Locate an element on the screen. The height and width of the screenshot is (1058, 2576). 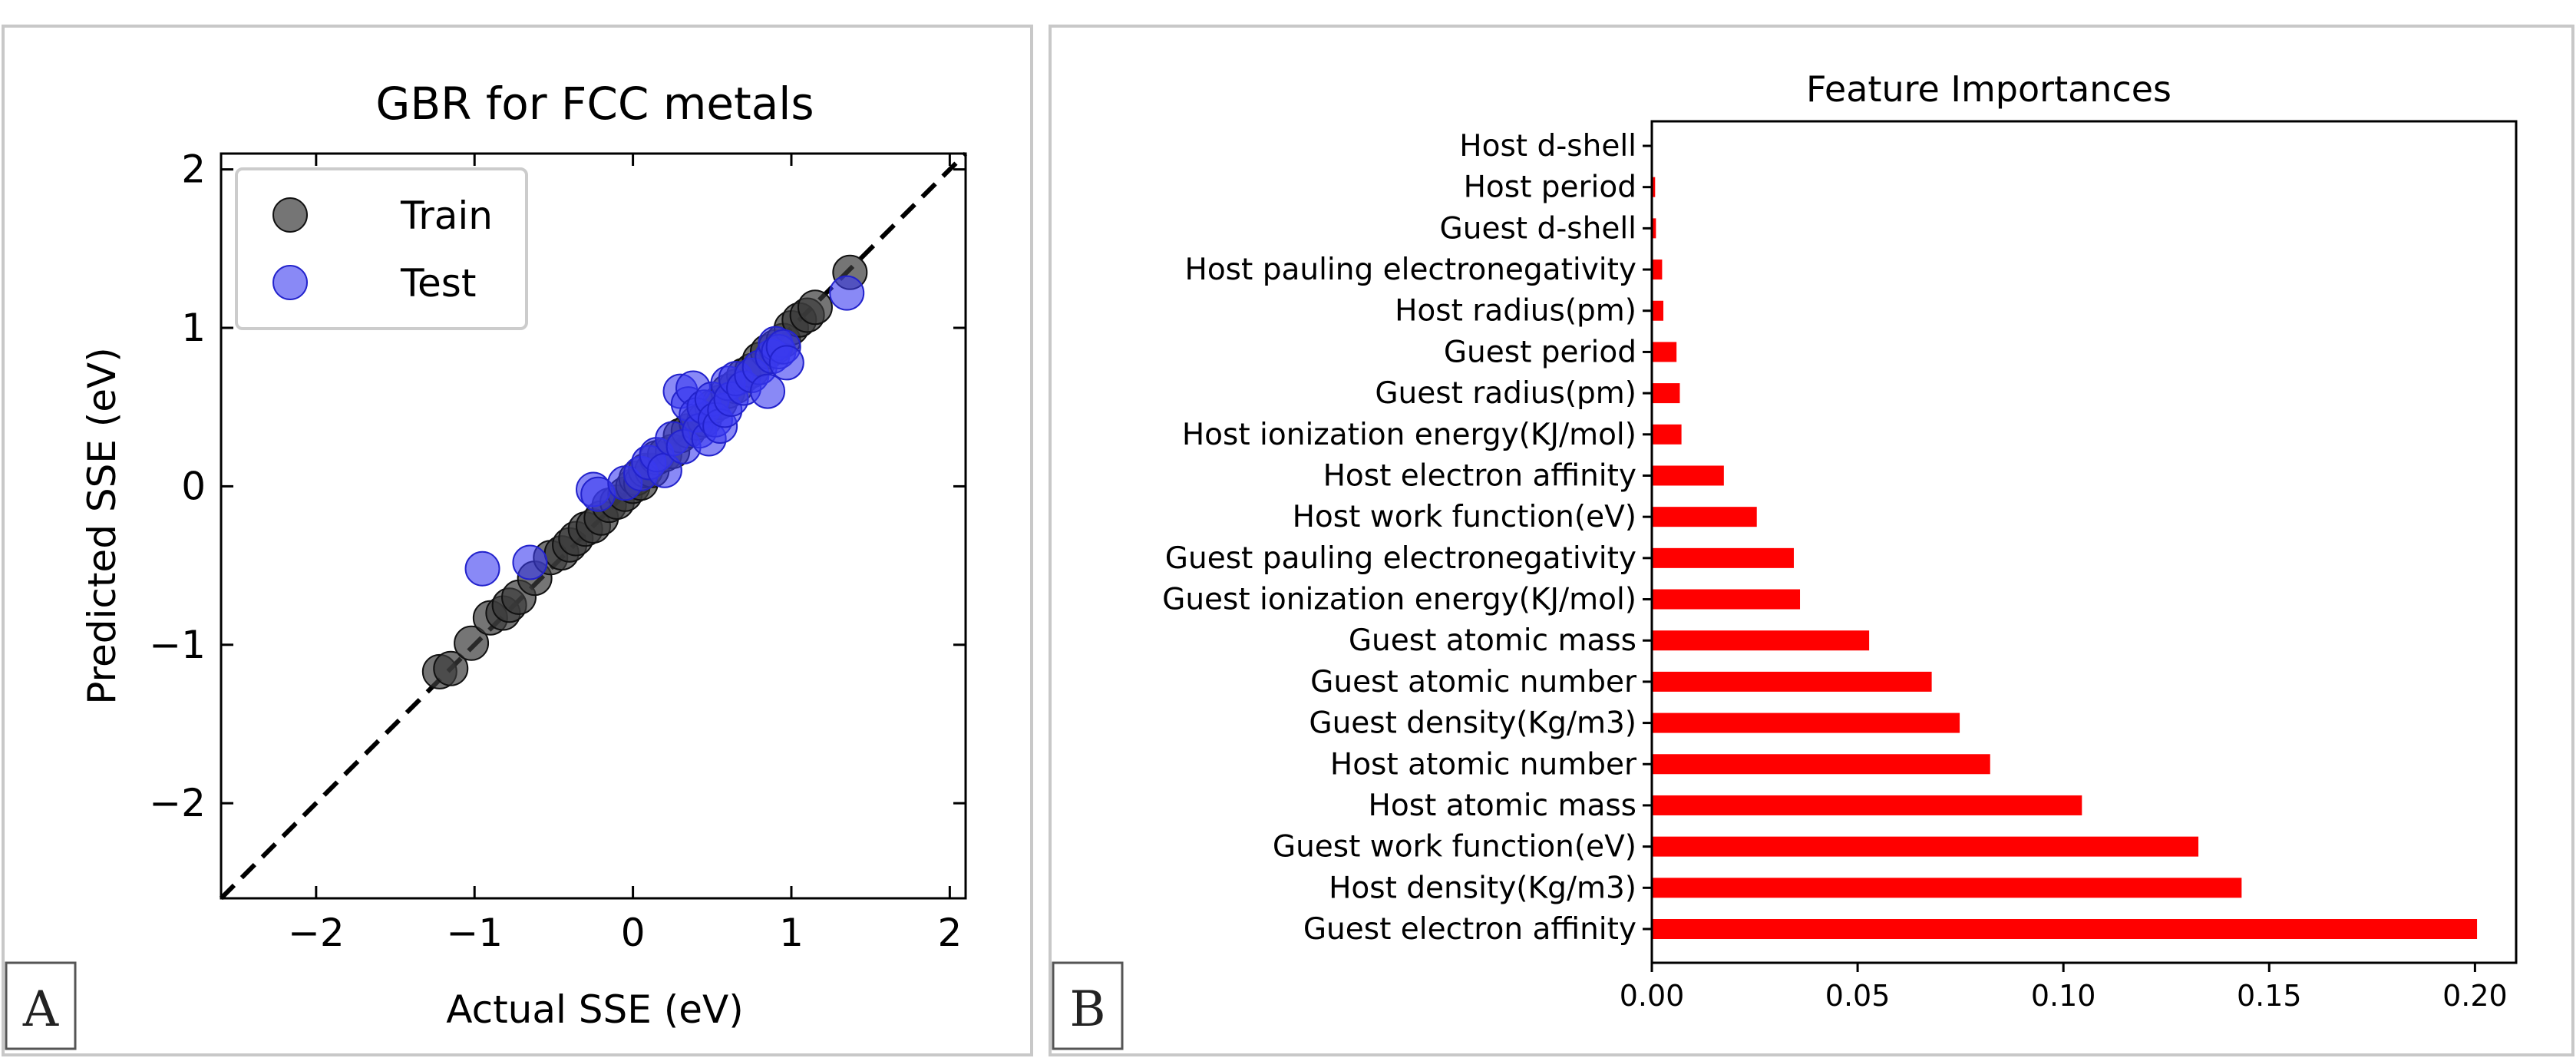
panel-a-letter-box is located at coordinates (41, 1005).